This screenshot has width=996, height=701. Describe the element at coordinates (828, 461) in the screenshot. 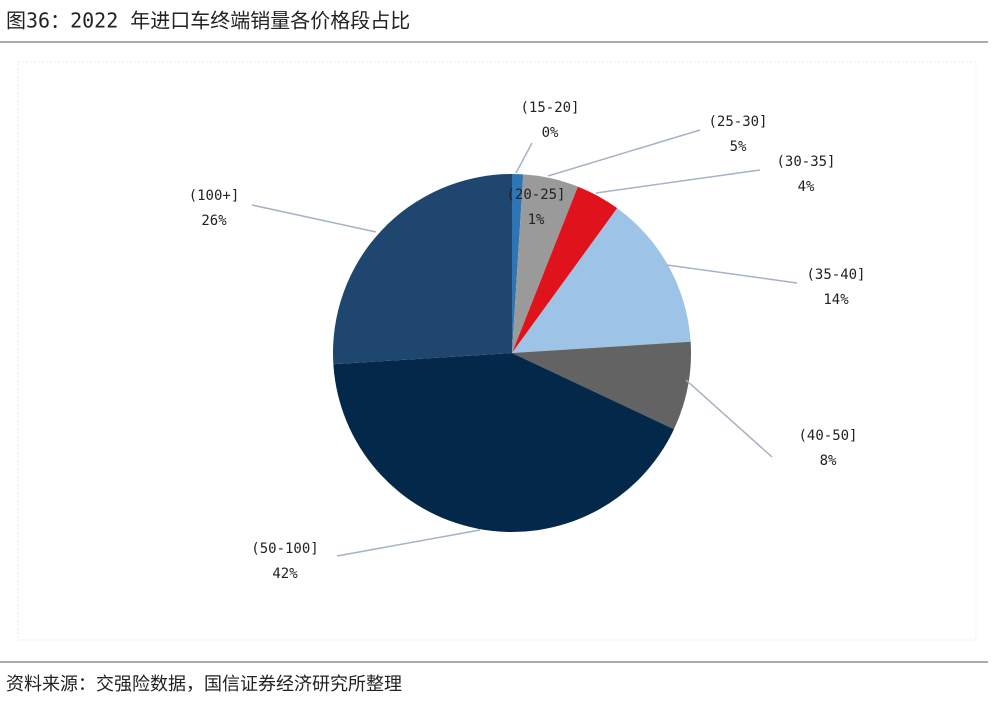

I see `value-label: 8%` at that location.